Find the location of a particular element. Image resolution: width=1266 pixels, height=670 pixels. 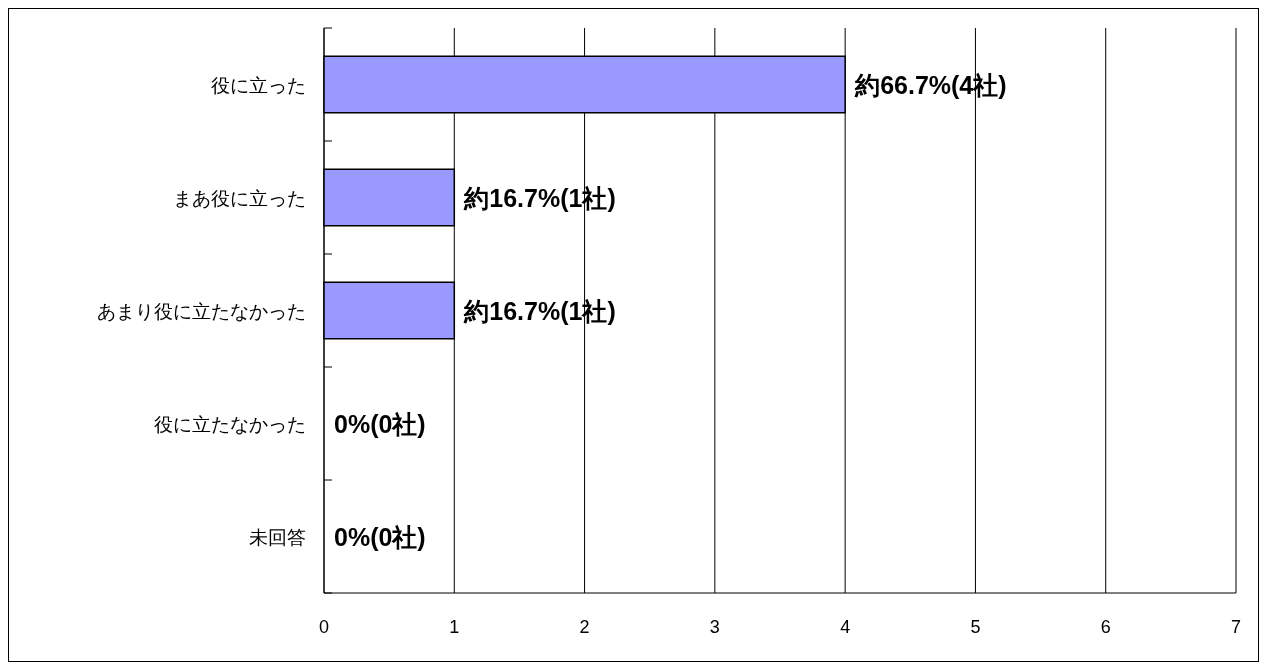

y-tick-label: 役に立った is located at coordinates (258, 85).